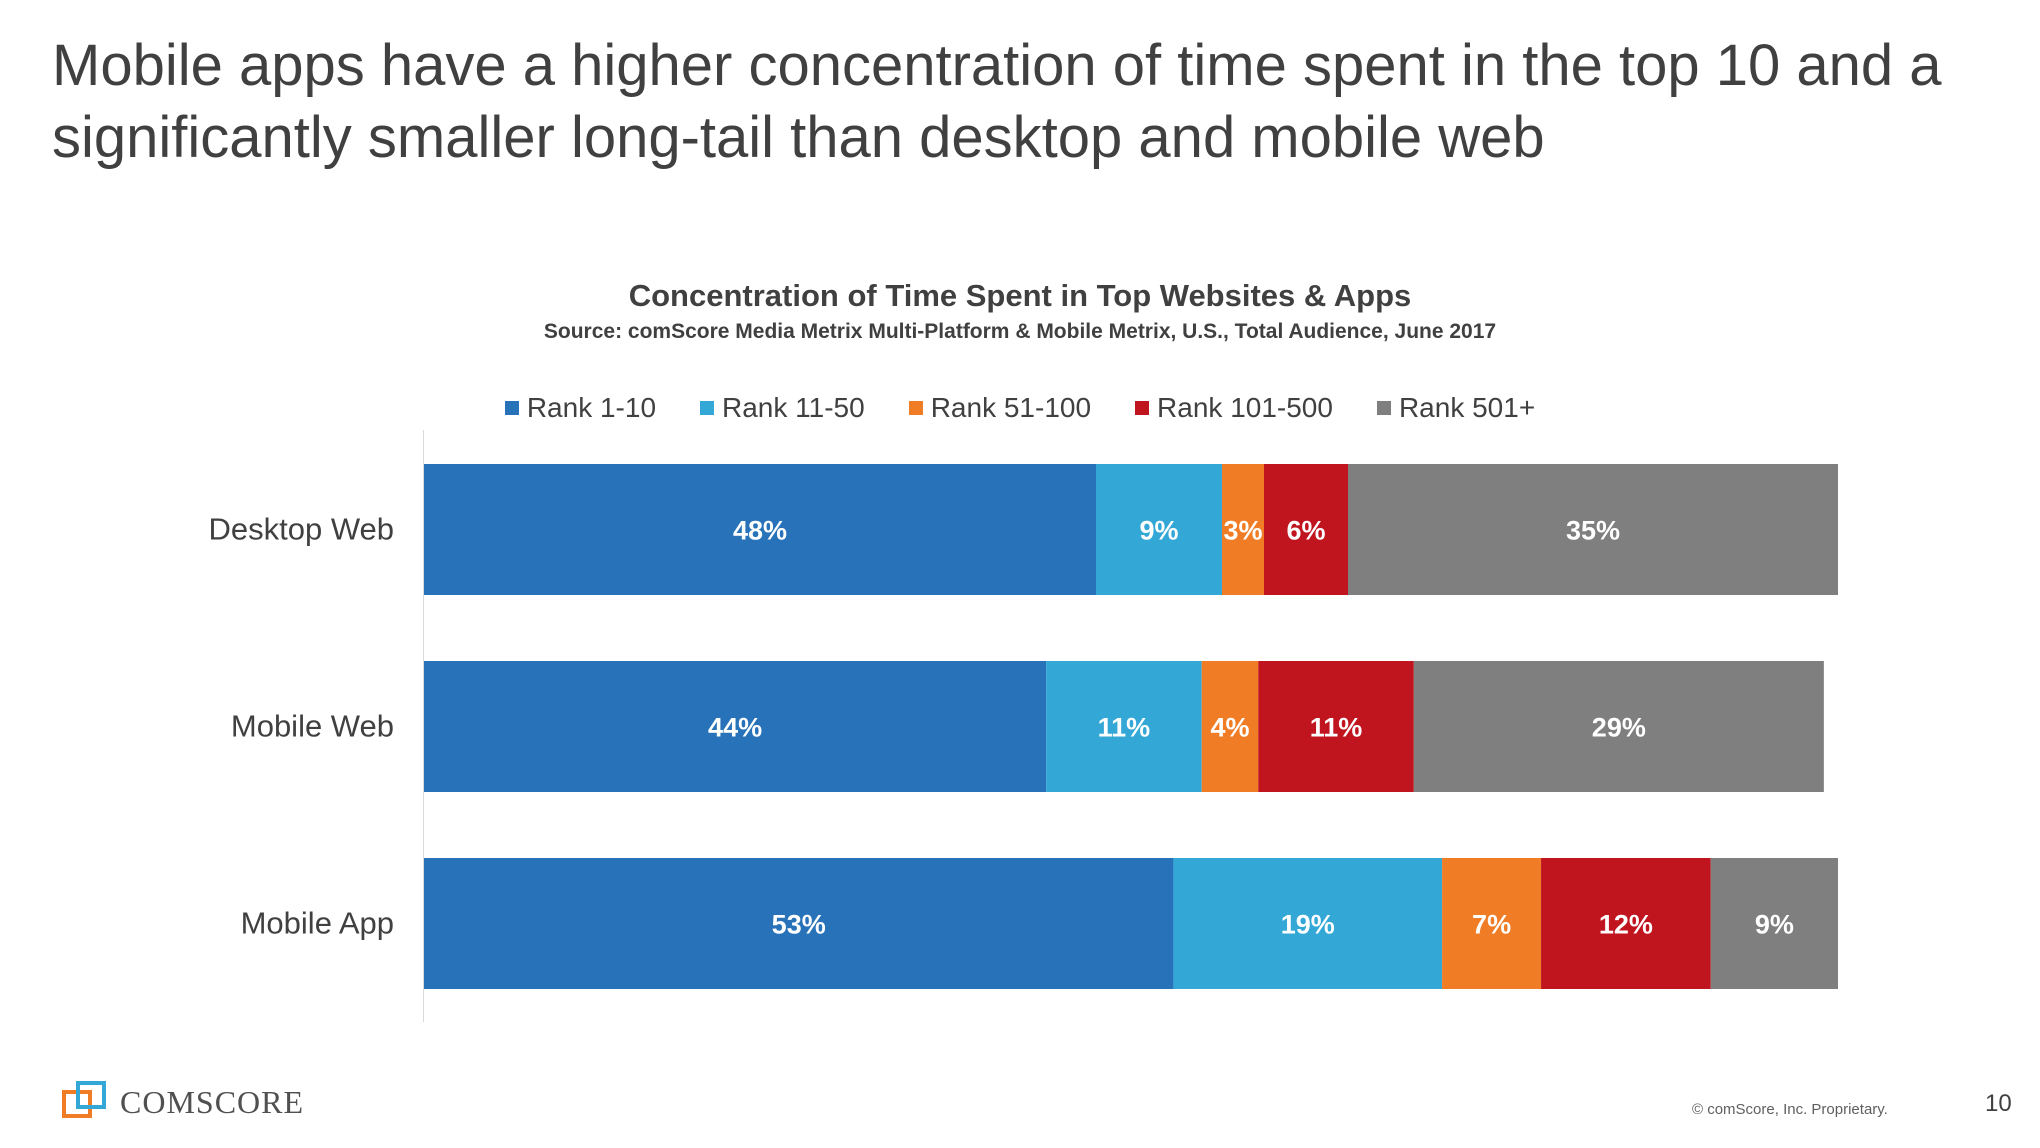 Image resolution: width=2040 pixels, height=1148 pixels. I want to click on page-number: 10, so click(1998, 1103).